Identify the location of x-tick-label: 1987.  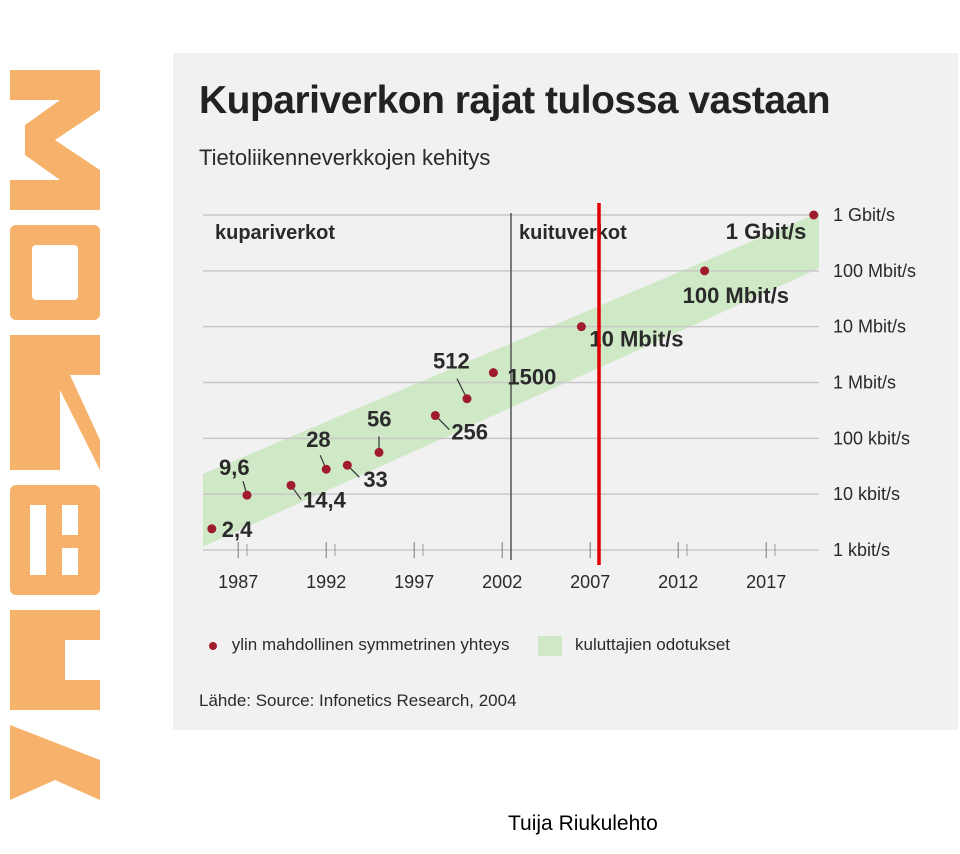
(238, 582).